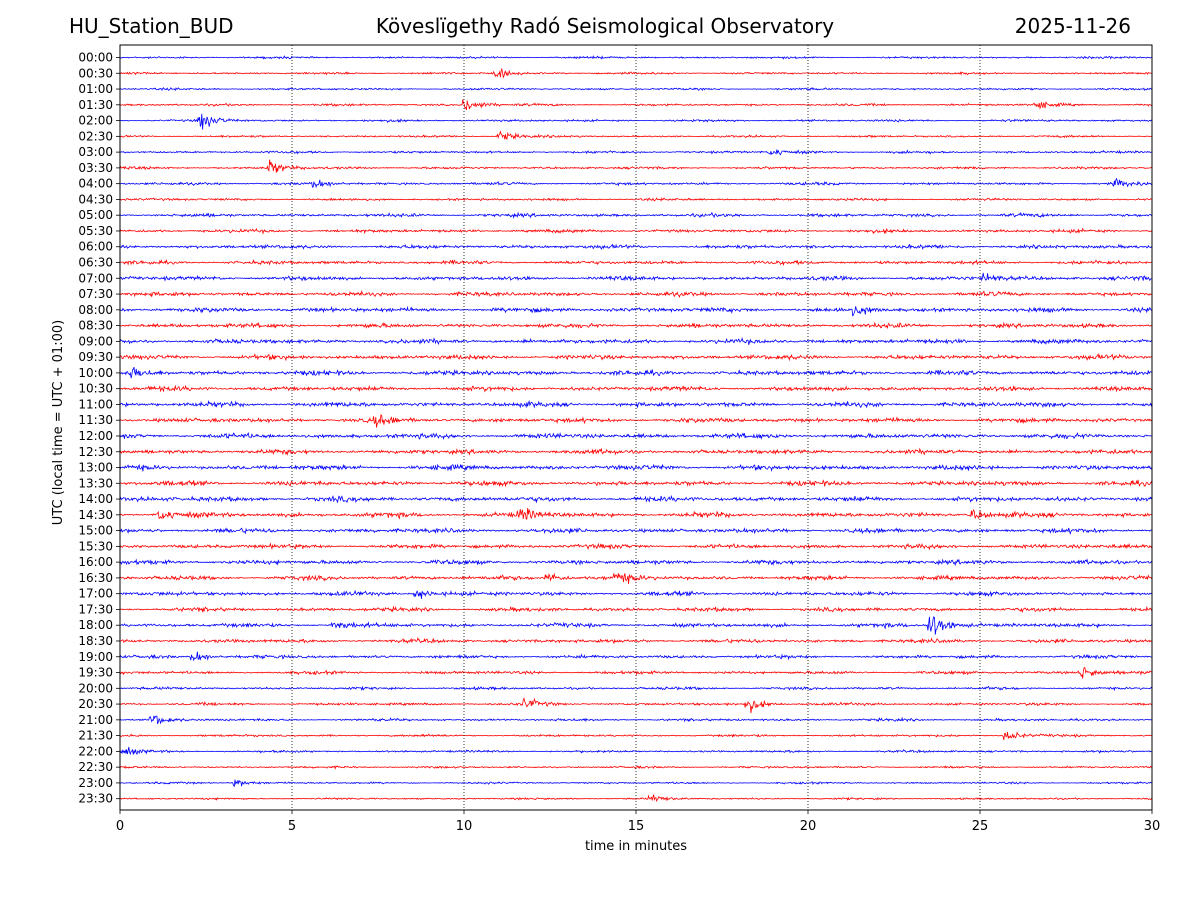  What do you see at coordinates (95, 389) in the screenshot?
I see `y-tick-label: 10:30` at bounding box center [95, 389].